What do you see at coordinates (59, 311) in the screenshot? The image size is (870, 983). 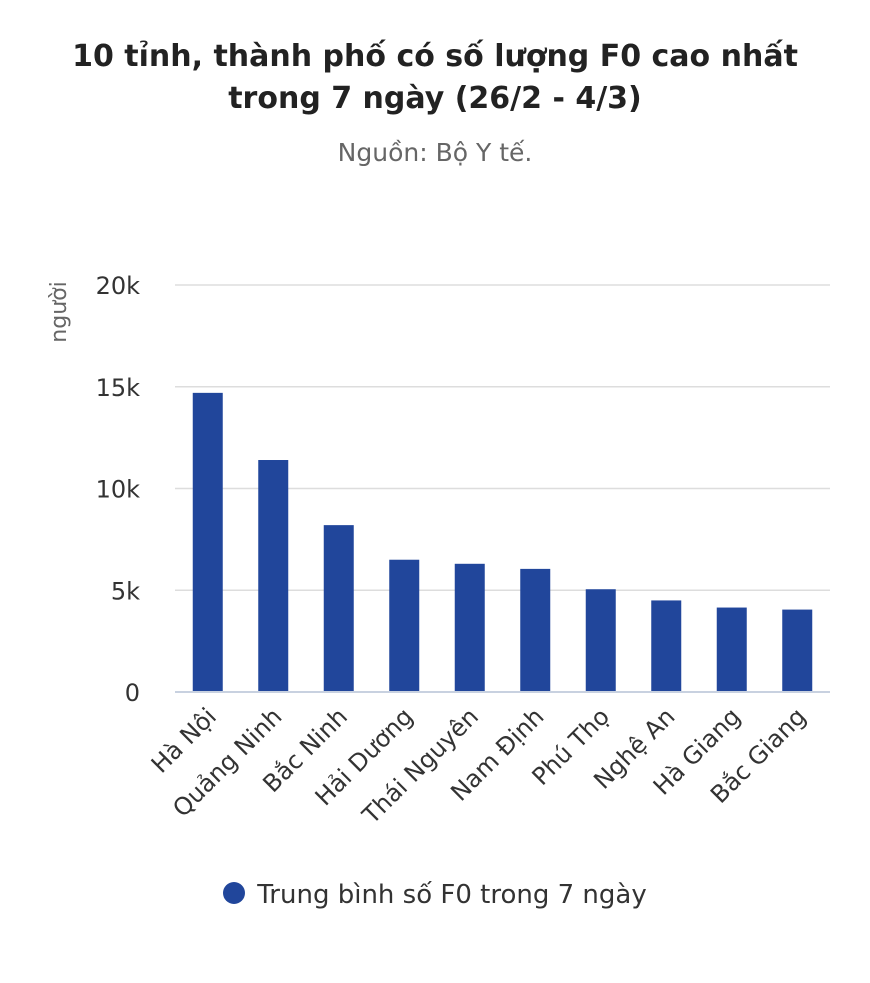 I see `y-axis-label: người` at bounding box center [59, 311].